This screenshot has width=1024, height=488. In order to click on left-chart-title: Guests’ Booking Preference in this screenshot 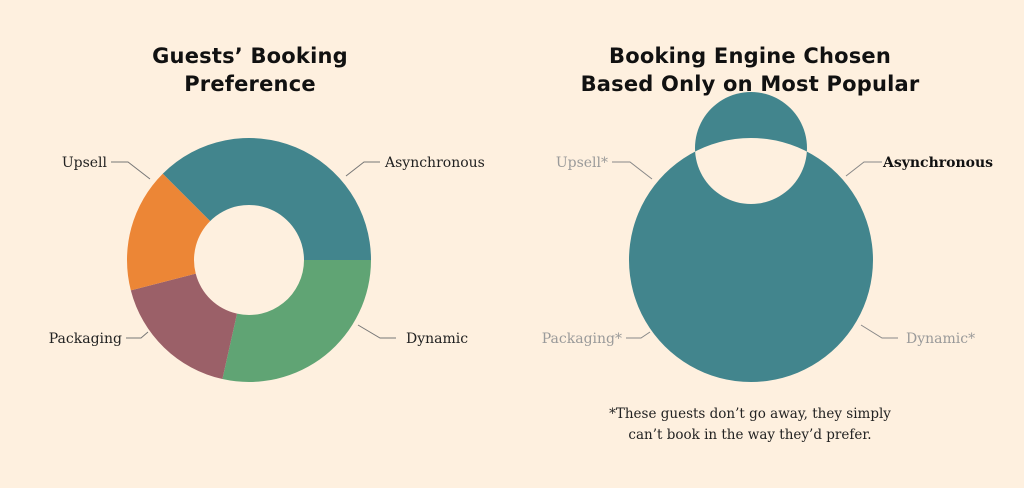, I will do `click(250, 70)`.